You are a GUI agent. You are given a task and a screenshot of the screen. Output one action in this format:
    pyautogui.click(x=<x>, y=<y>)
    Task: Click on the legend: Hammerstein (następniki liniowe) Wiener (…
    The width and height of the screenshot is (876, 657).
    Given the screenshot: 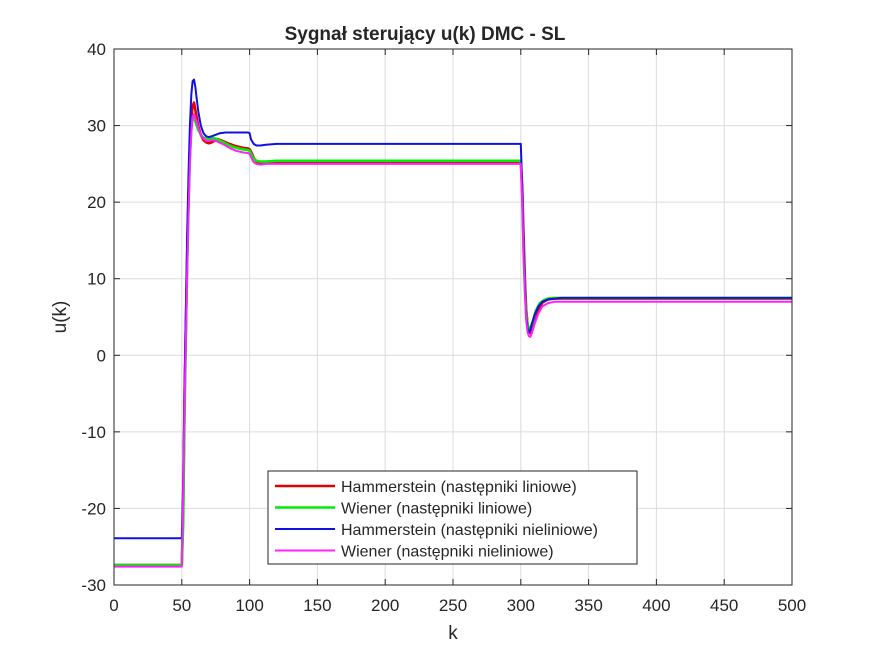 What is the action you would take?
    pyautogui.click(x=452, y=517)
    